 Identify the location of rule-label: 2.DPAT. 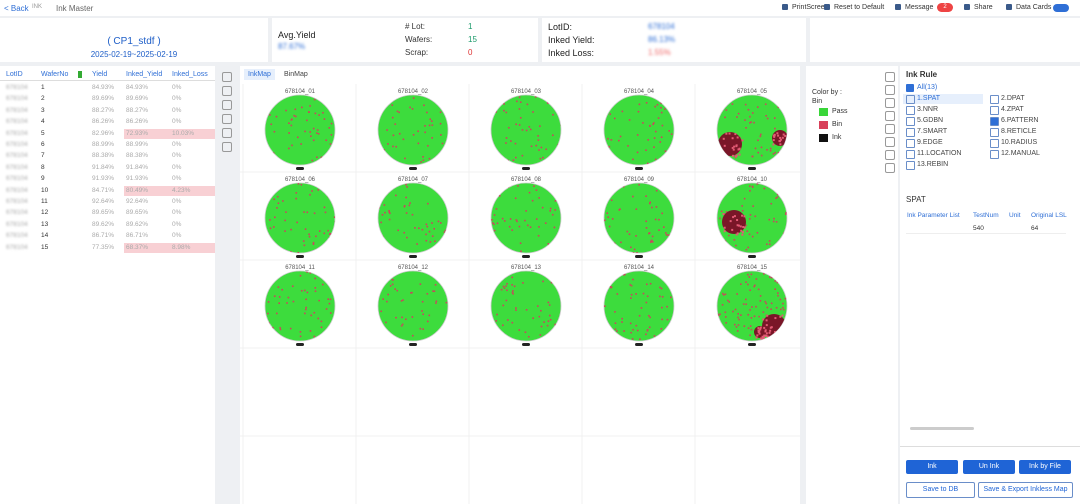
(1013, 98).